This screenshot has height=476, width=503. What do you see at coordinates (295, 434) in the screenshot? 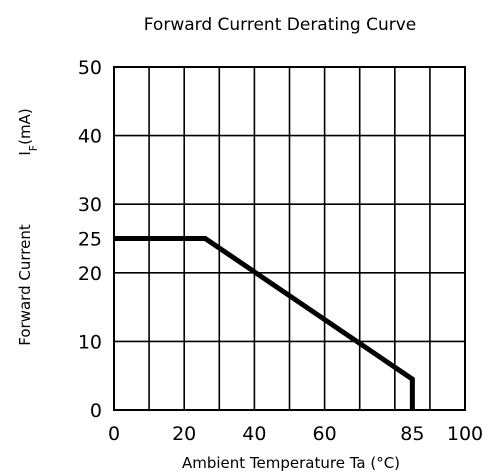
I see `x-tick-labels: 0 20 40 60 85 100` at bounding box center [295, 434].